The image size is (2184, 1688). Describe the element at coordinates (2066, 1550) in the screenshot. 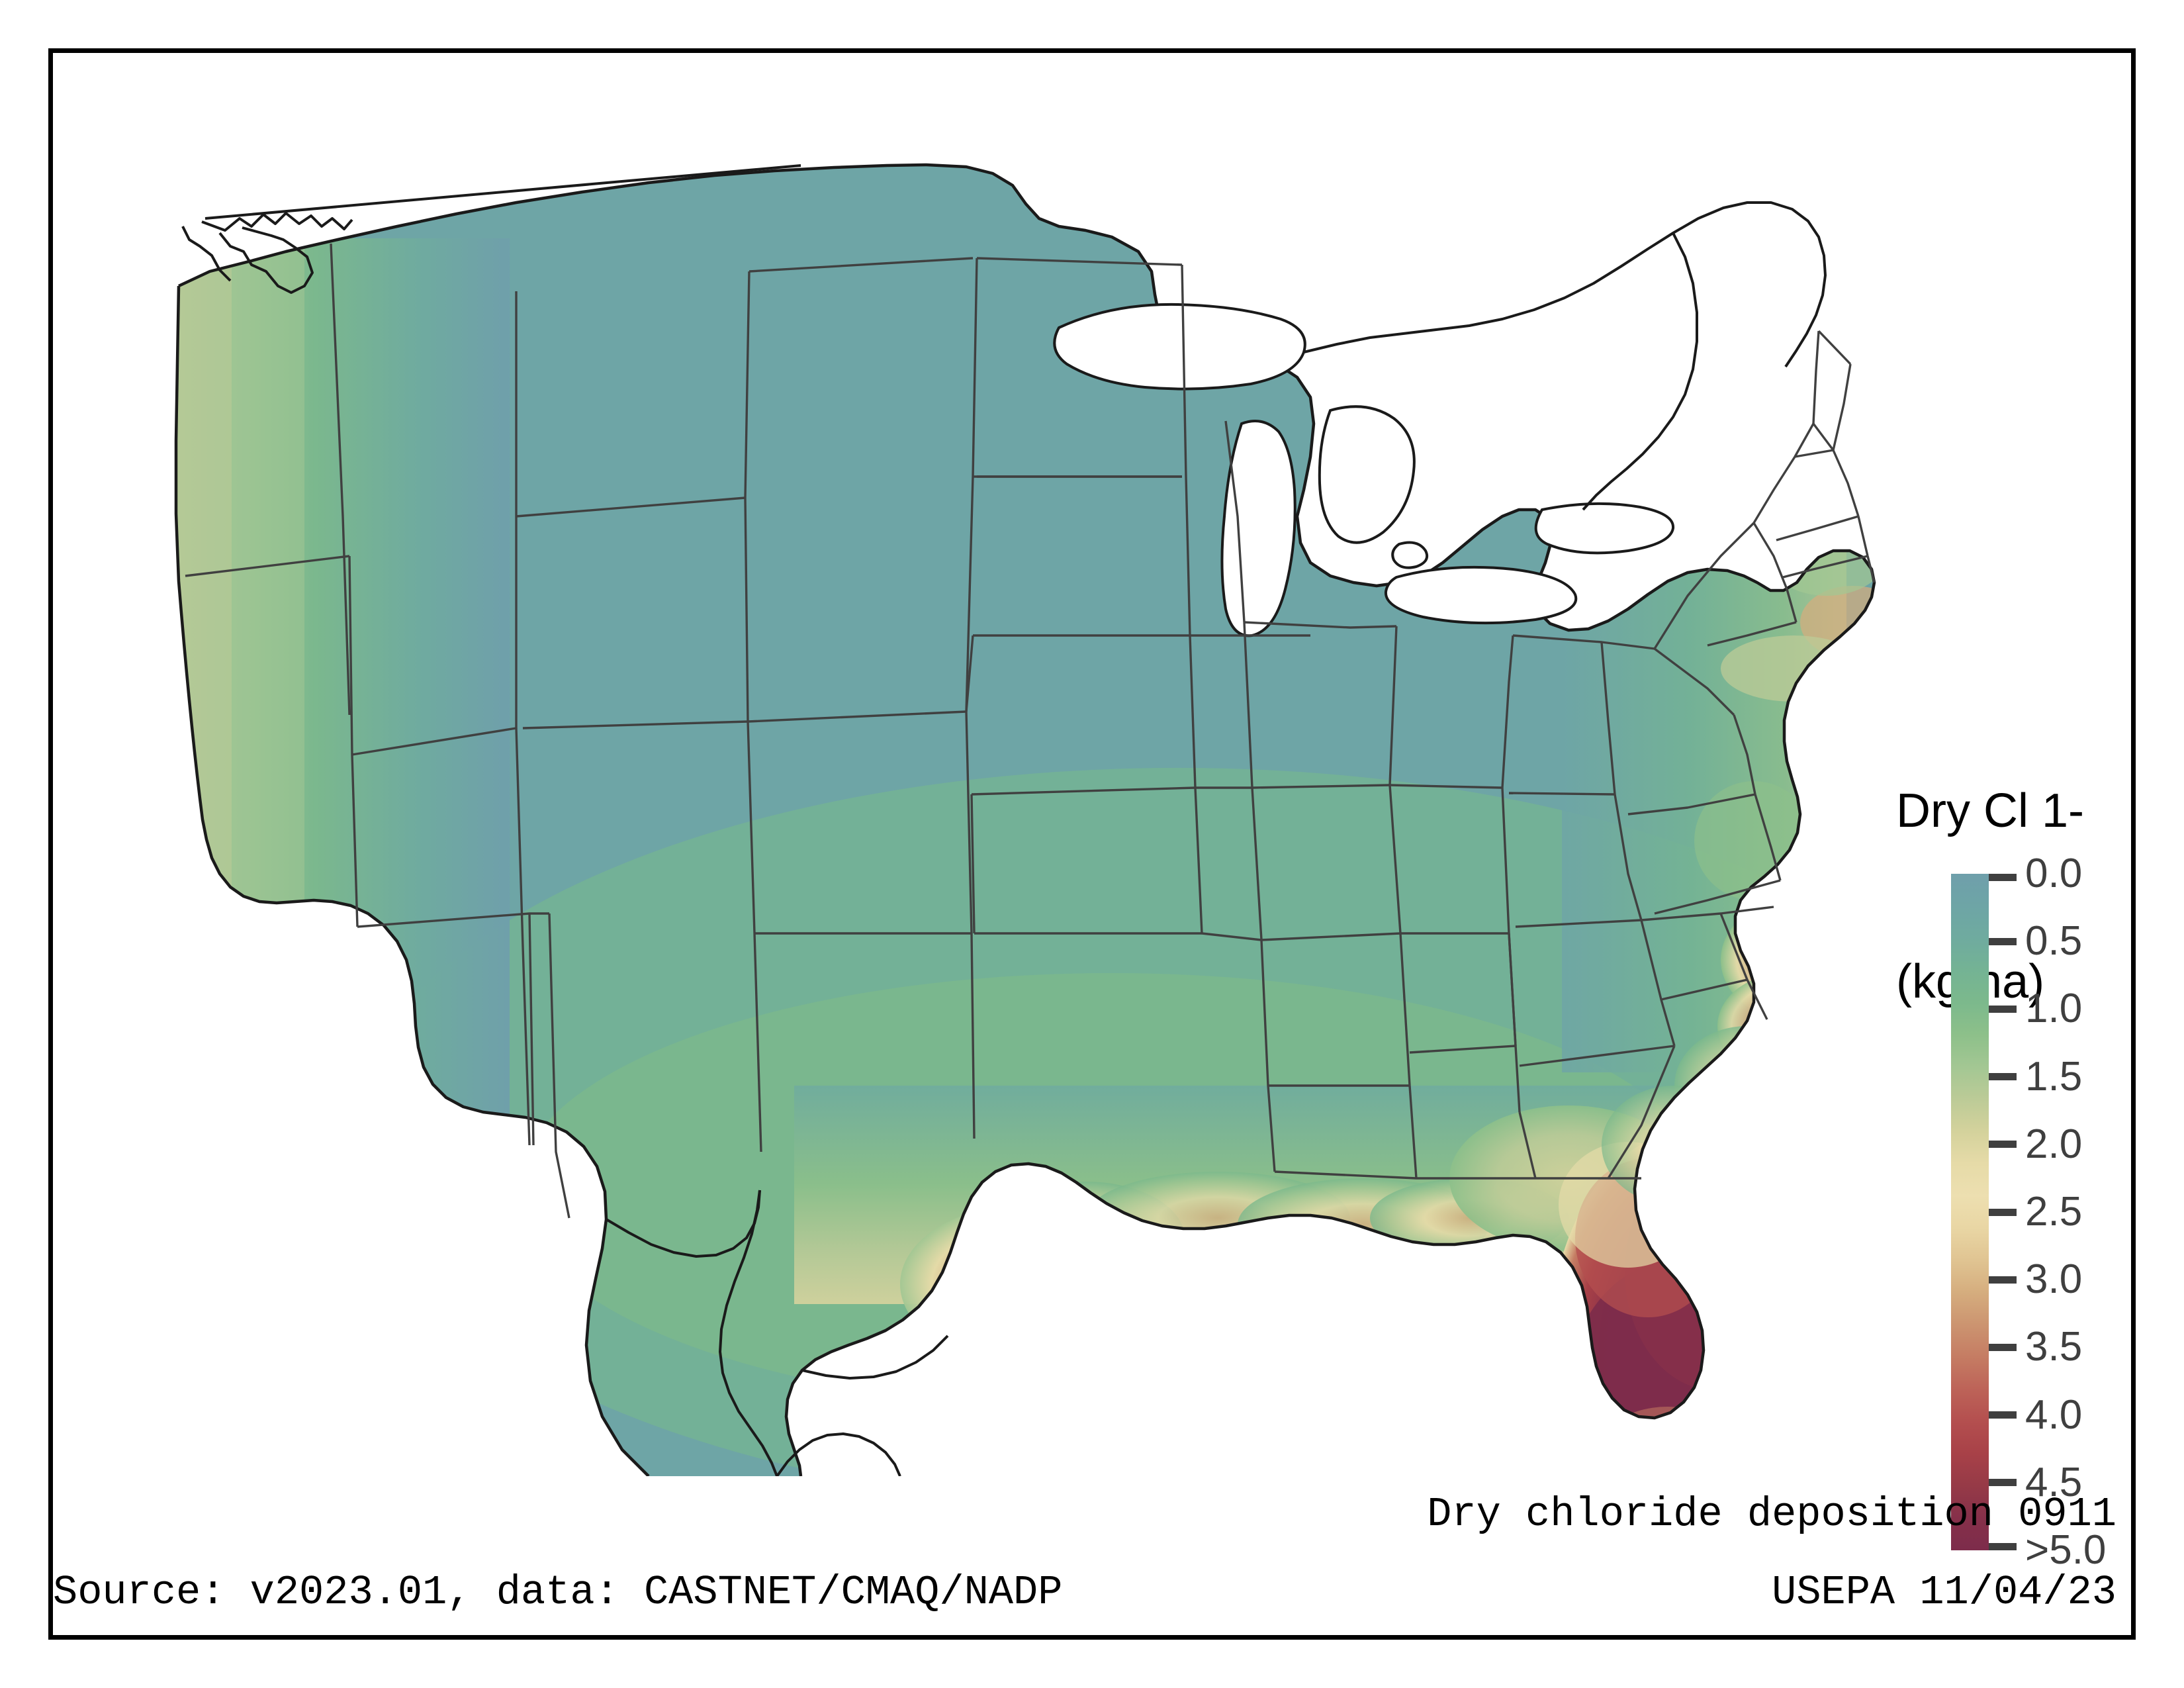

I see `colorbar-tick-label: >5.0` at that location.